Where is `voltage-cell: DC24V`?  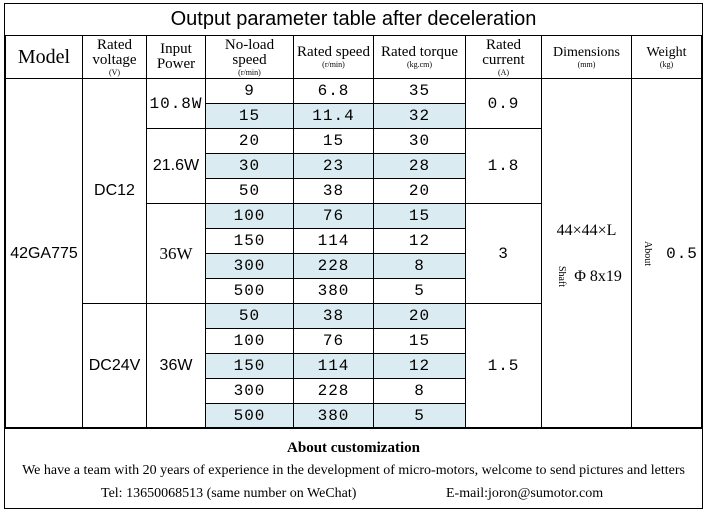 voltage-cell: DC24V is located at coordinates (114, 366).